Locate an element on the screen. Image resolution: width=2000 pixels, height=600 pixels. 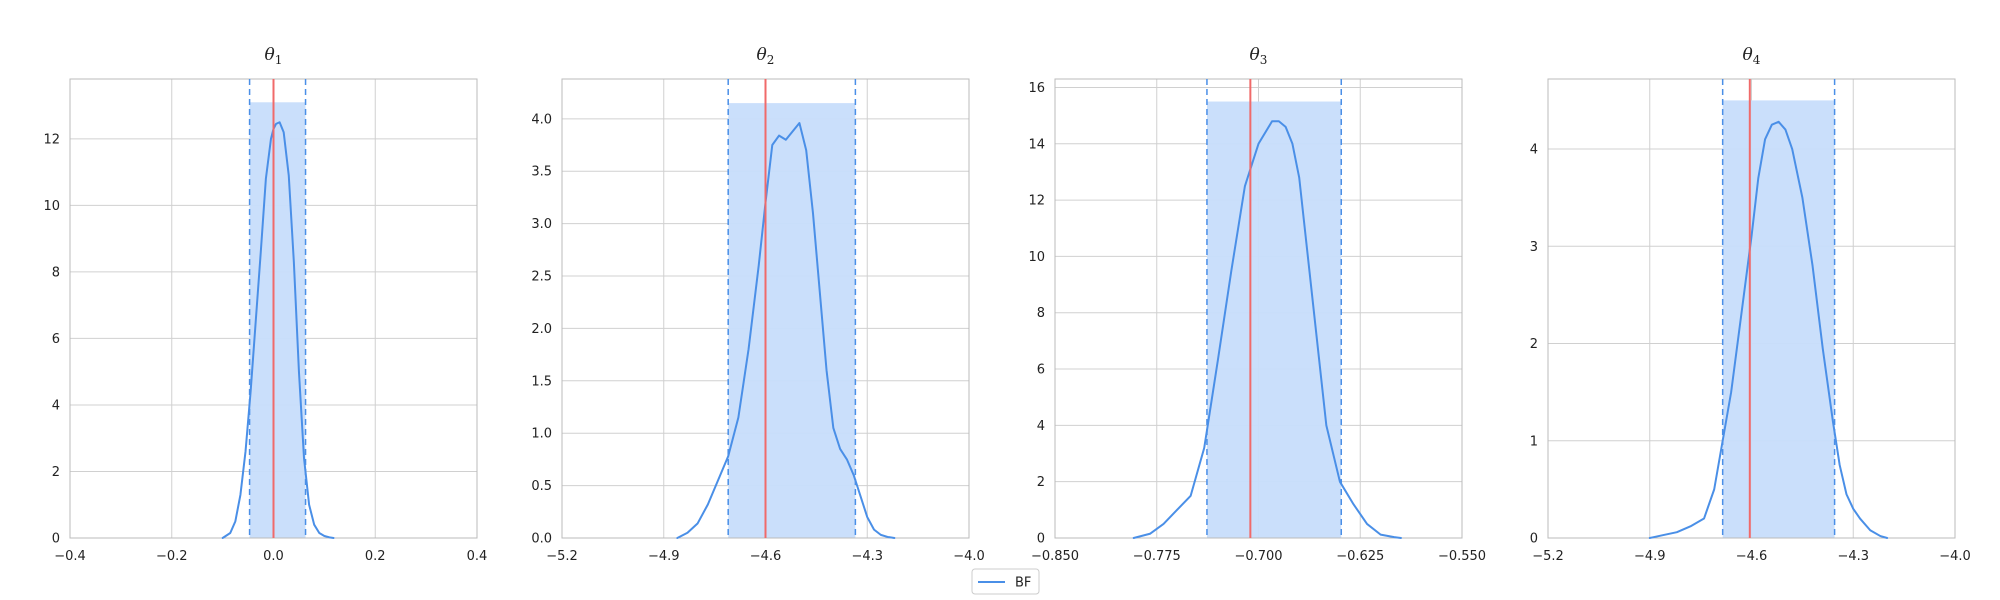
ytick-label-3-3: 6 is located at coordinates (1041, 370).